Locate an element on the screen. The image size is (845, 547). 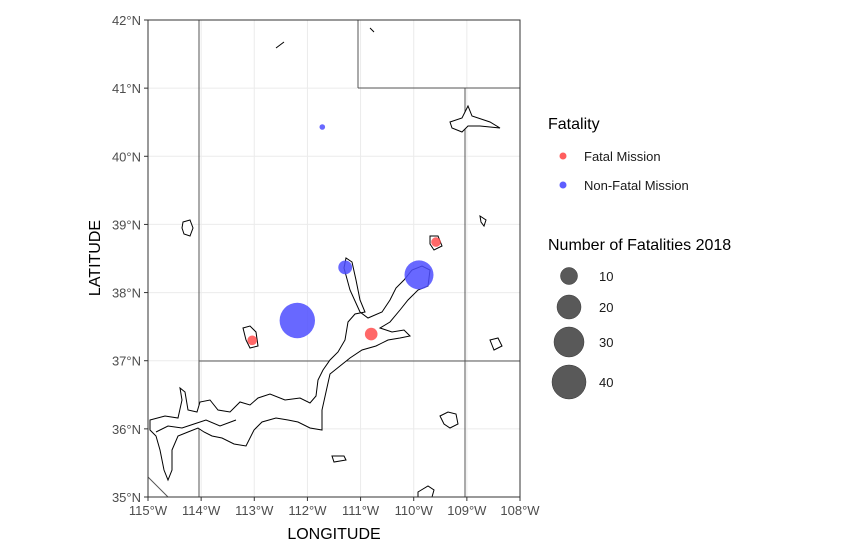
legend-fatality: Fatality Fatal Mission Non-Fatal Mission is located at coordinates (618, 154).